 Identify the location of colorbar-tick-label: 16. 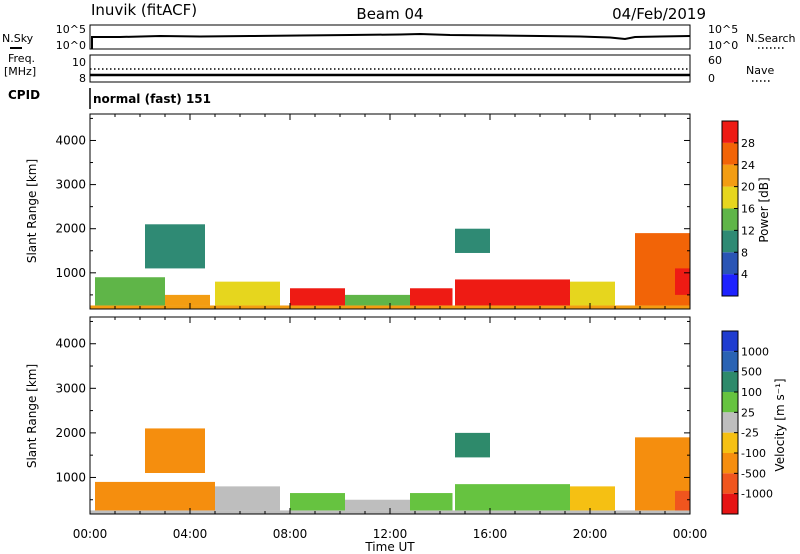
(748, 209).